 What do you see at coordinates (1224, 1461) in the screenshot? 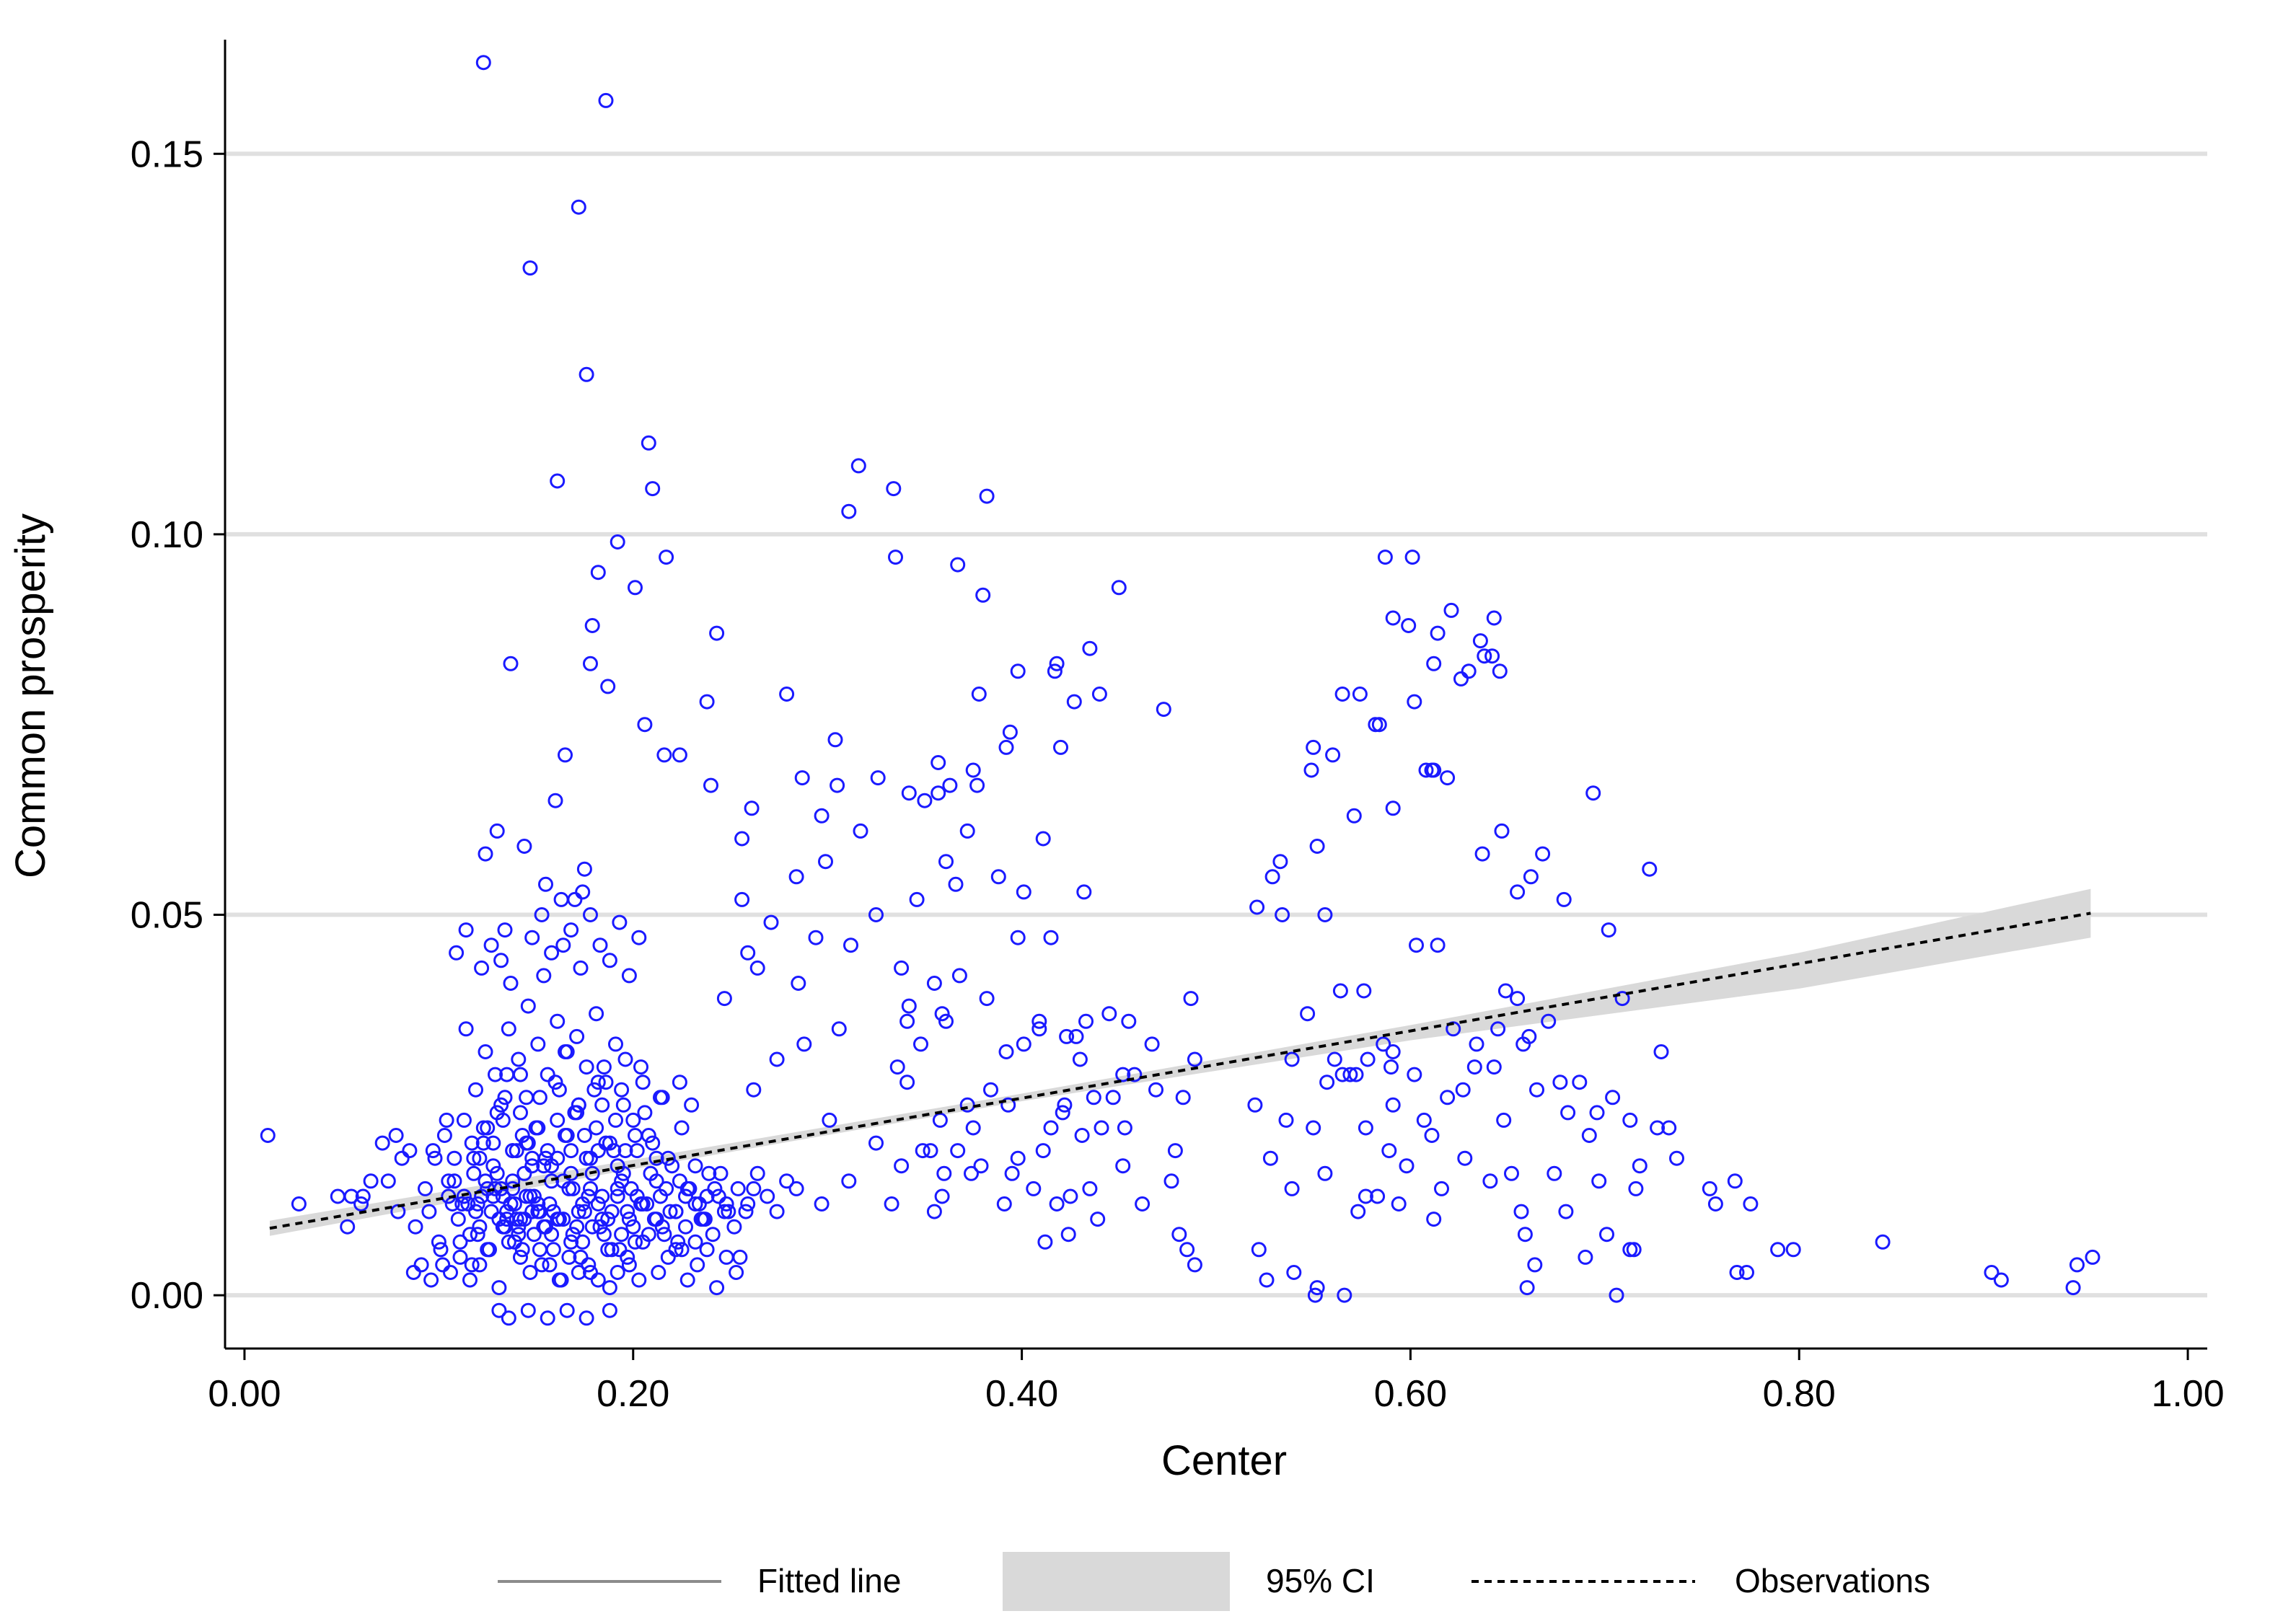
I see `x-axis-title: Center` at bounding box center [1224, 1461].